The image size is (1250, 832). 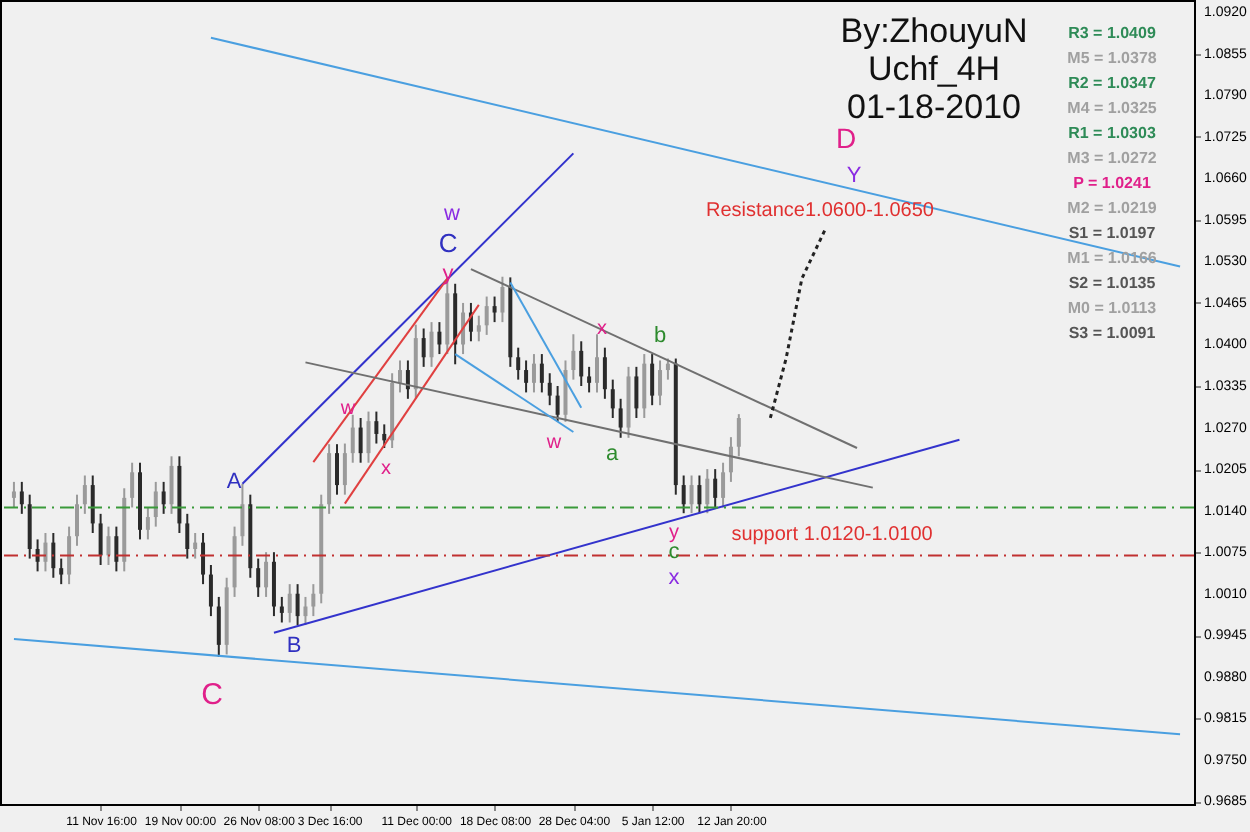 I want to click on annotation: support 1.0120-1.0100, so click(x=832, y=535).